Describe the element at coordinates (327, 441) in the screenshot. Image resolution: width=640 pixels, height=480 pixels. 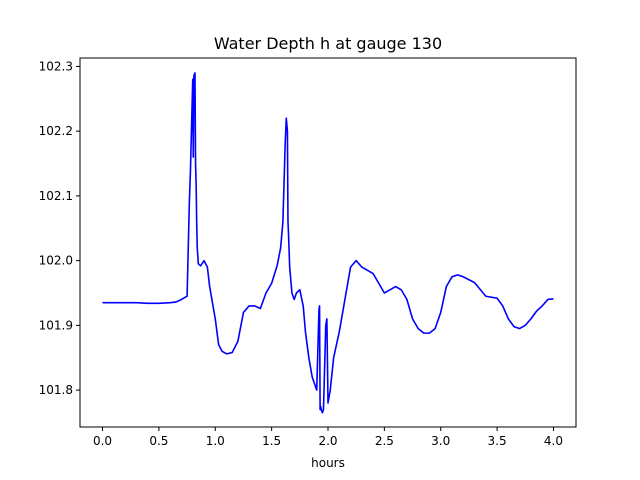
I see `x-tick-label: 2.0` at that location.